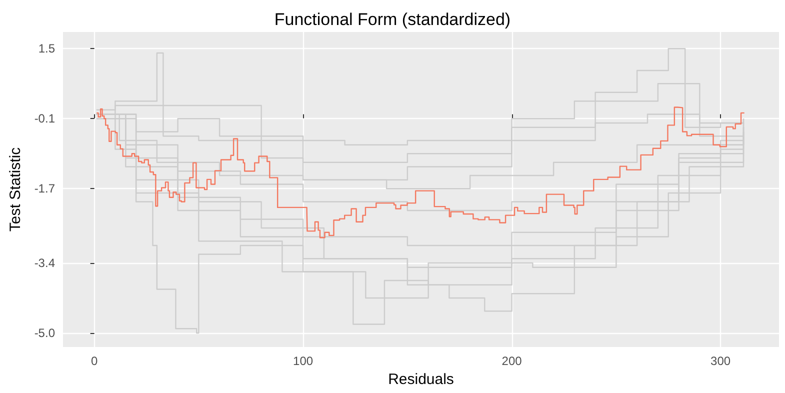  What do you see at coordinates (720, 361) in the screenshot?
I see `x-tick-label: 300` at bounding box center [720, 361].